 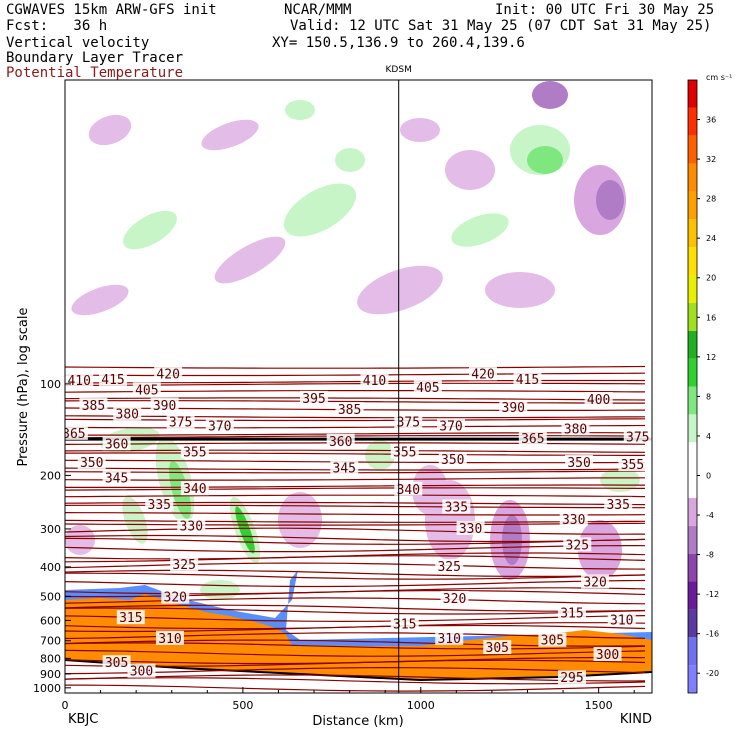 I want to click on forecast-hour: Fcst: 36 h, so click(x=57, y=26).